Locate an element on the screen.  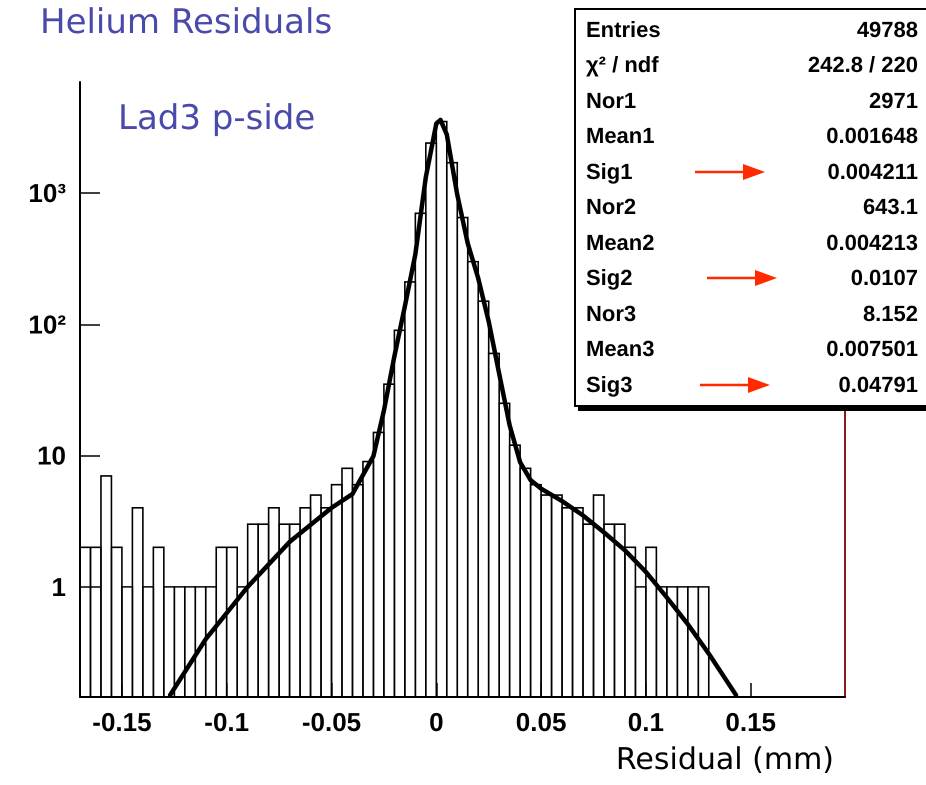
text: Mean3 0.007501 is located at coordinates (752, 349).